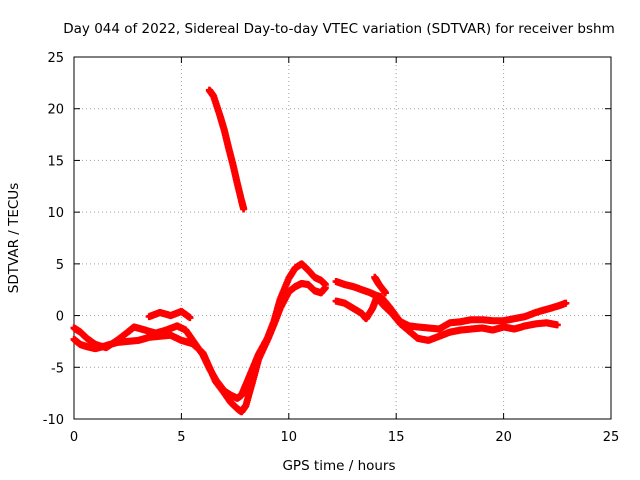  I want to click on x-axis-label: GPS time / hours, so click(338, 466).